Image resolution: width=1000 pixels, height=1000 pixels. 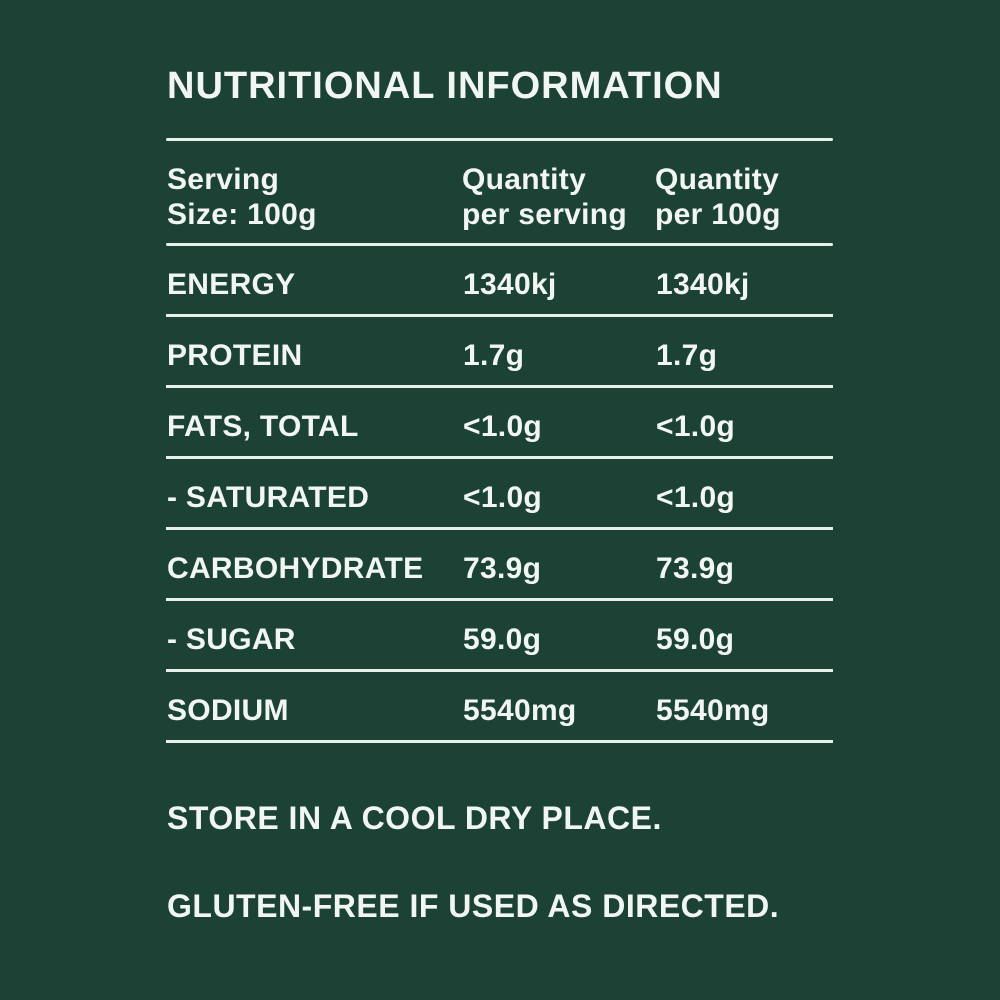 What do you see at coordinates (499, 139) in the screenshot?
I see `title-divider` at bounding box center [499, 139].